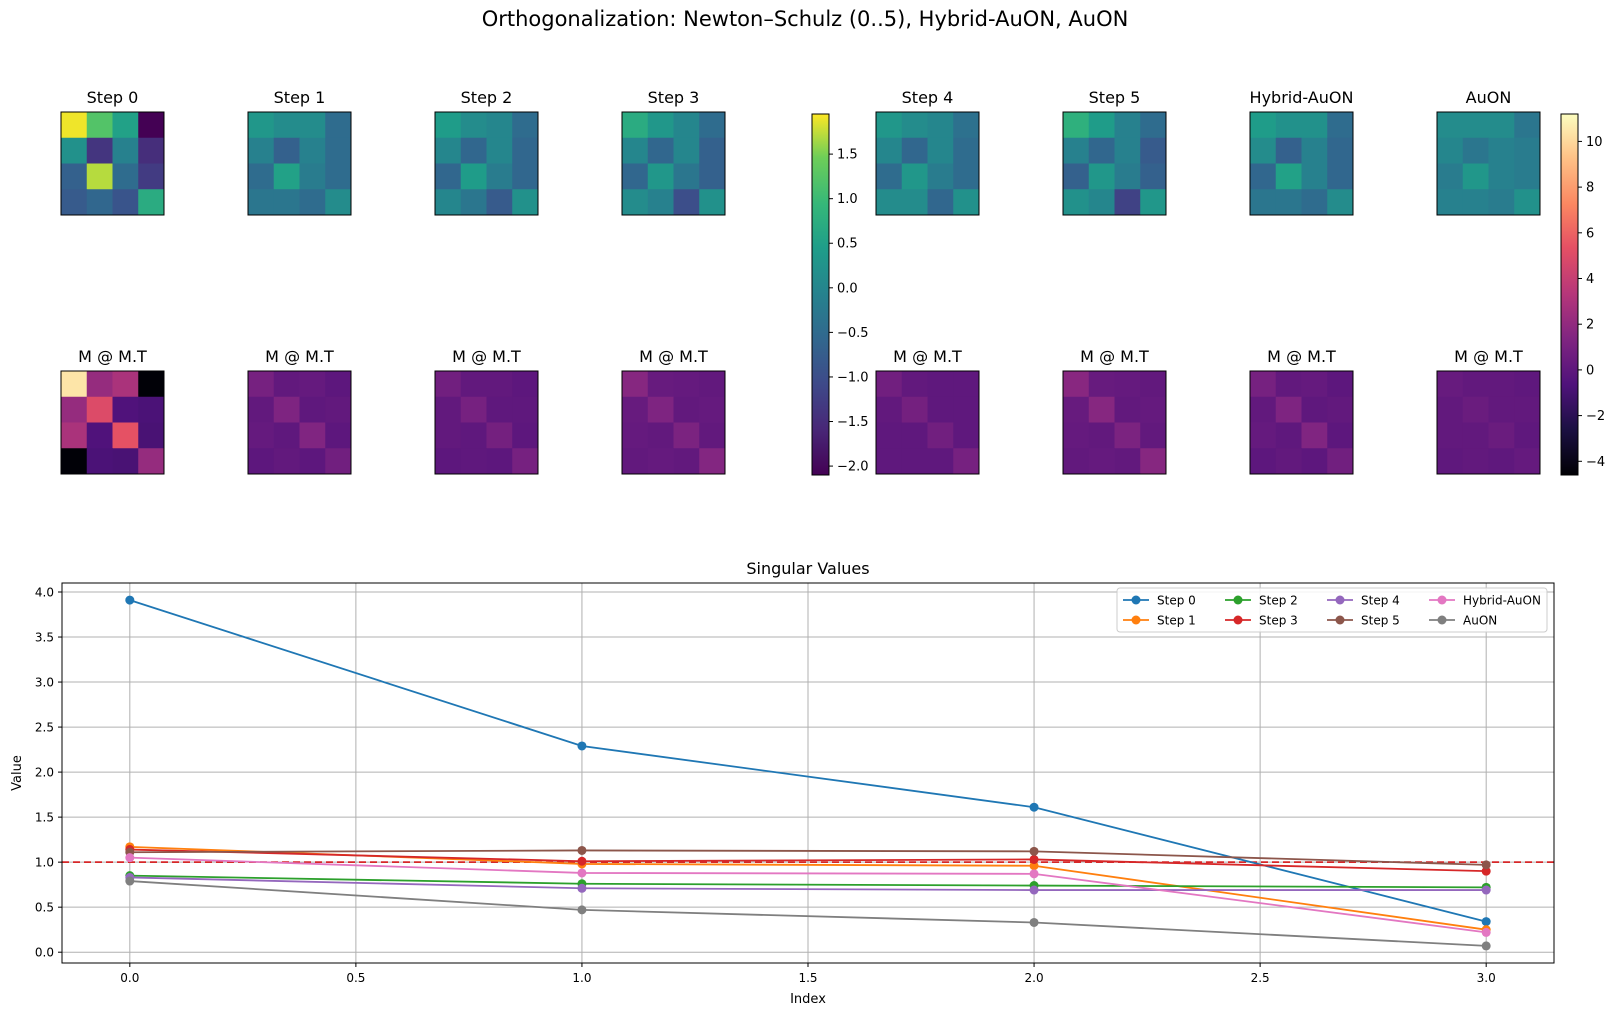 The image size is (1611, 1011). What do you see at coordinates (847, 199) in the screenshot?
I see `colorbar-tick-label: 1.0` at bounding box center [847, 199].